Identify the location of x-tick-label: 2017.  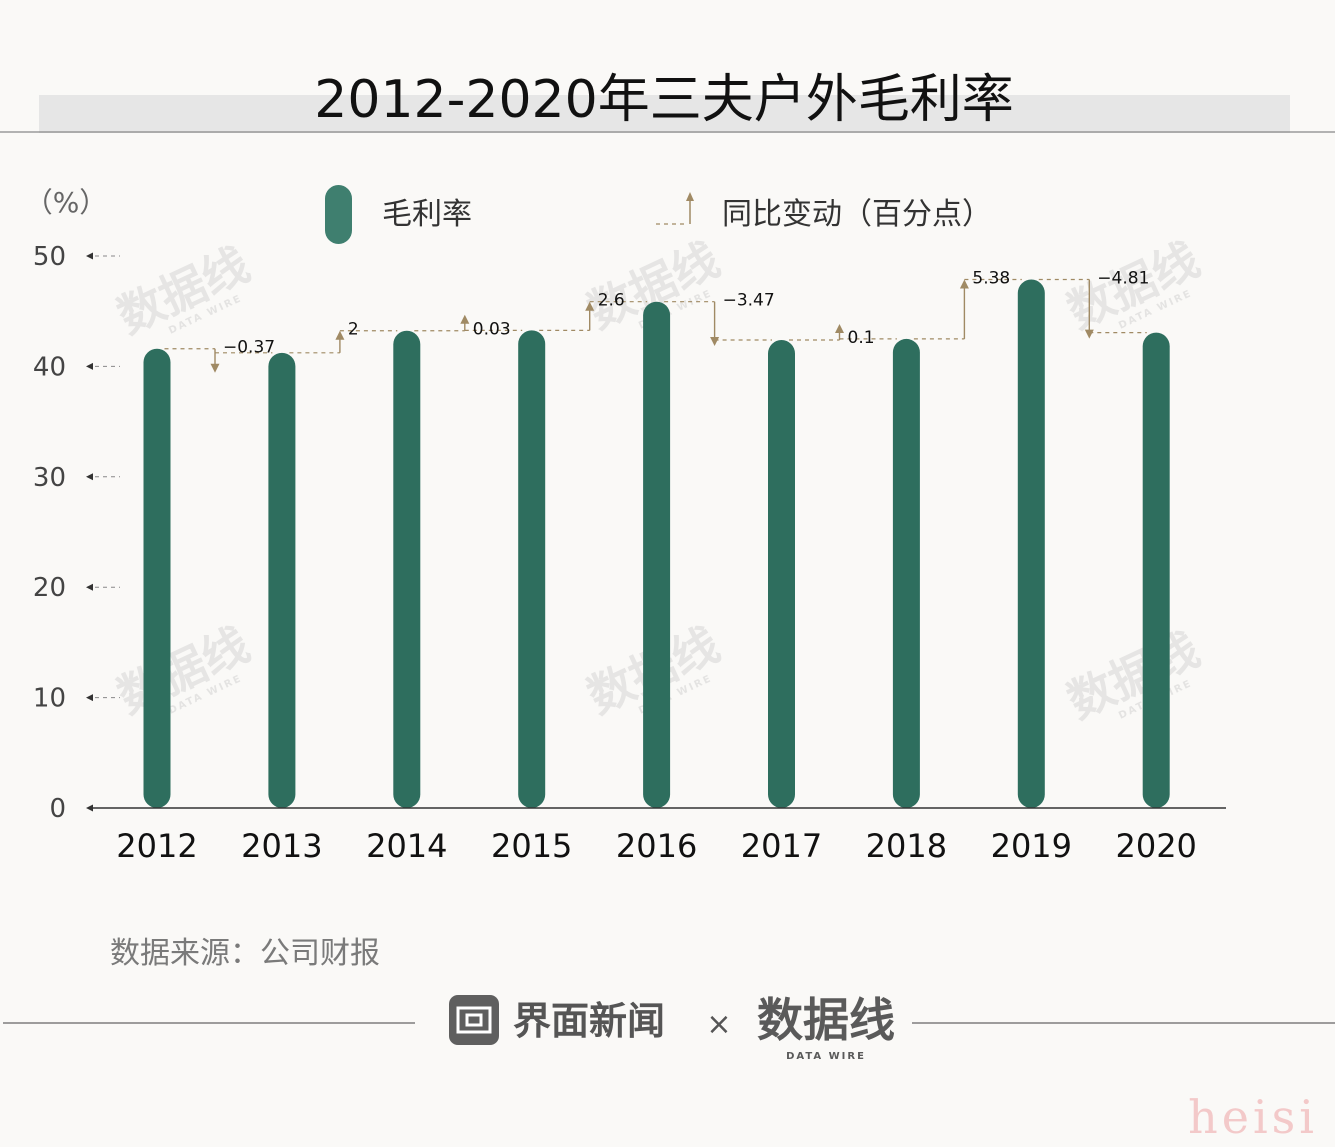
(781, 846).